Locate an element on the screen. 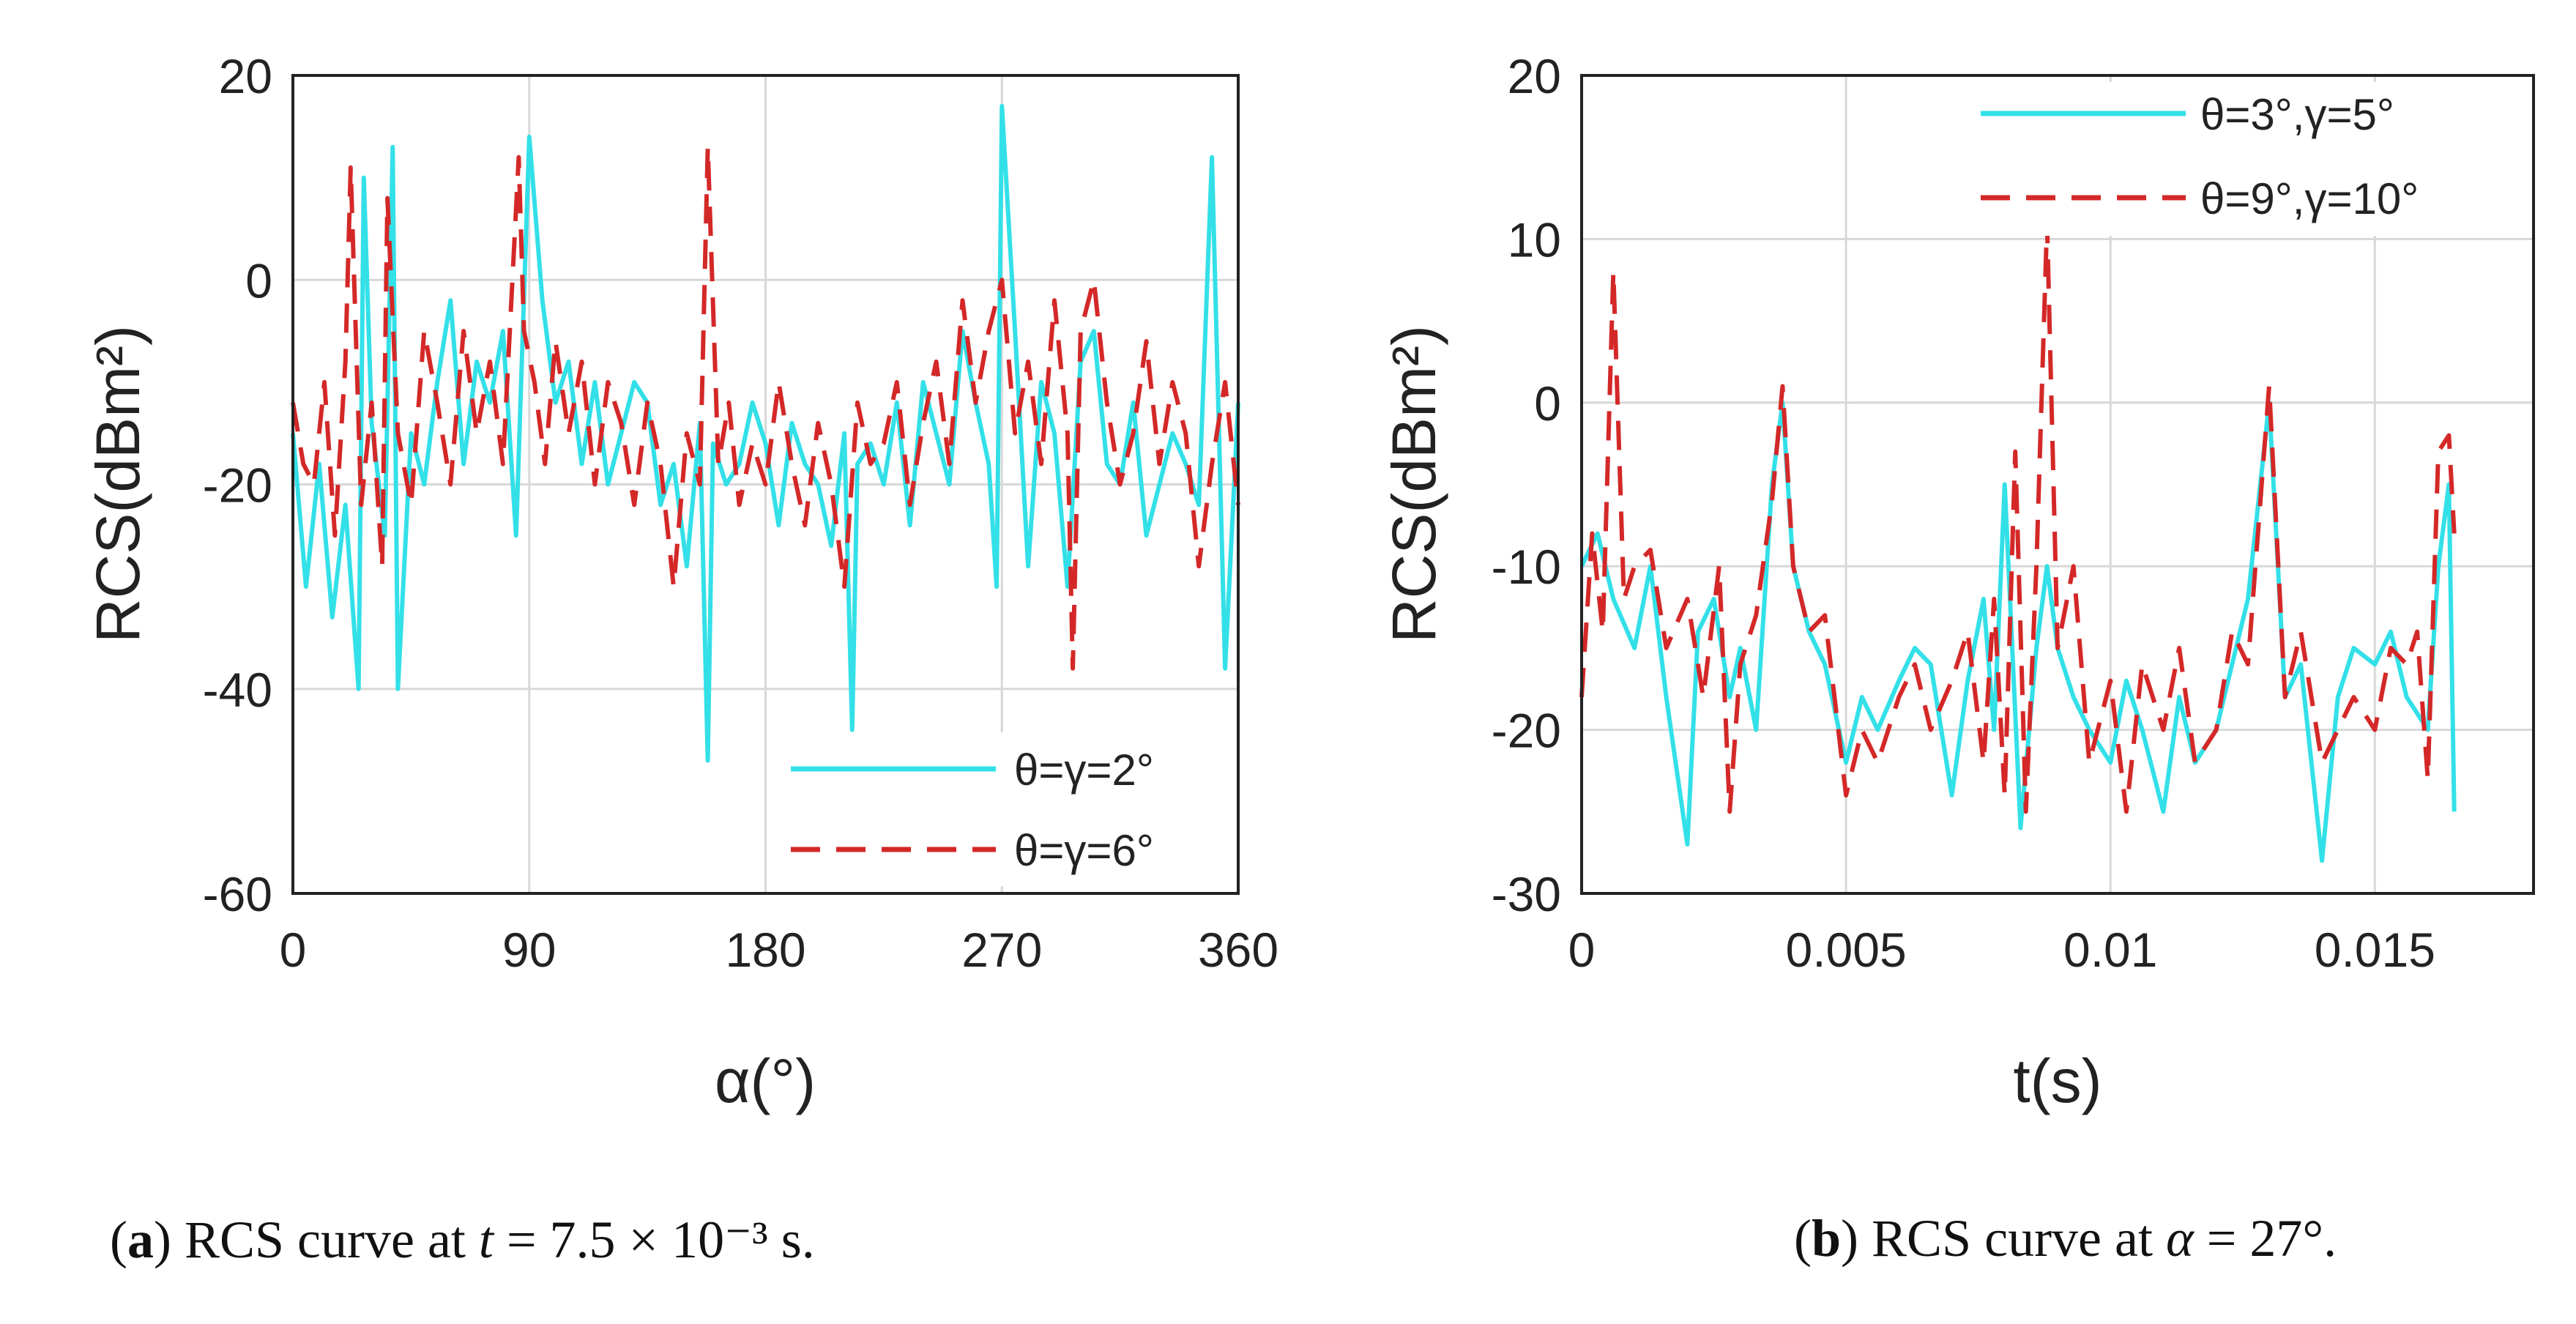  chart-a-xtick: 0 is located at coordinates (293, 950).